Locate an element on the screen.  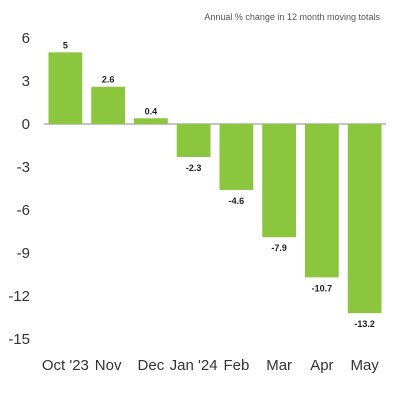
data-label: -2.3 is located at coordinates (194, 168).